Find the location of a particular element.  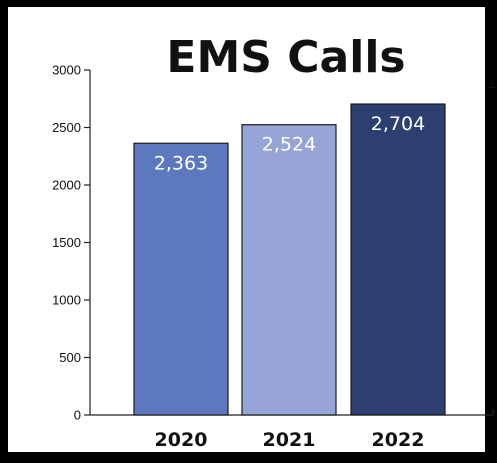

y-tick-label: 2500 is located at coordinates (66, 127).